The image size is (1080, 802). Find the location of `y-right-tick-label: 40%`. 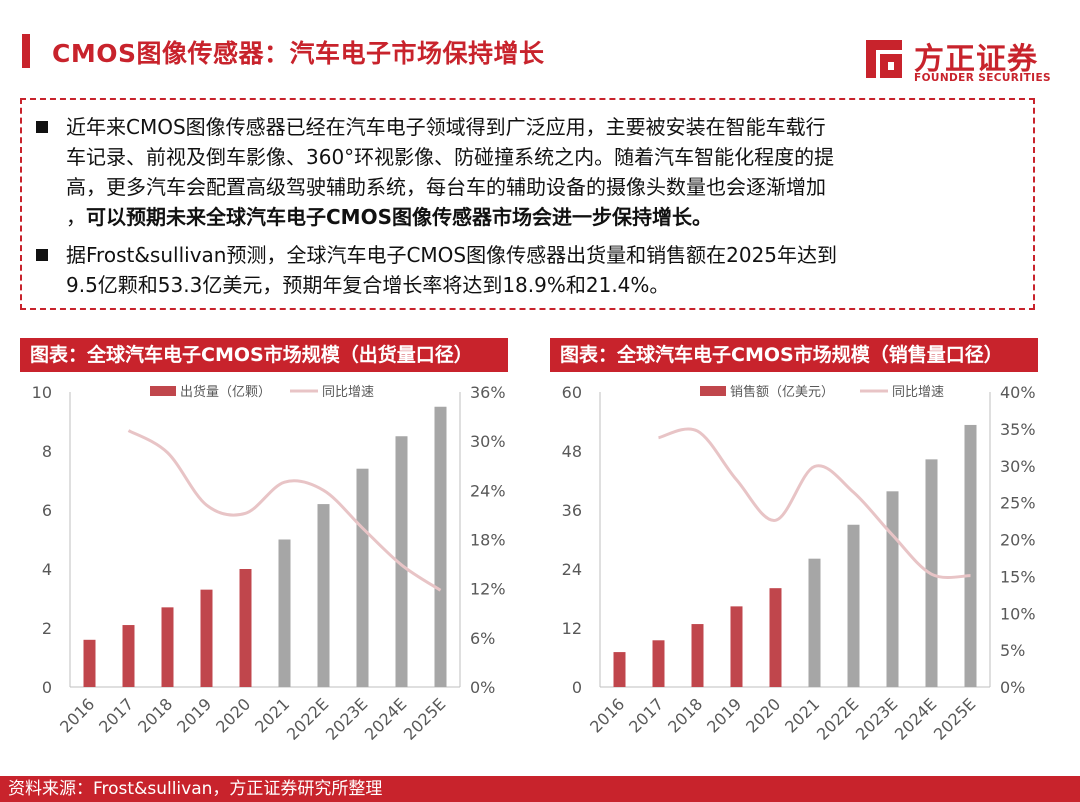

y-right-tick-label: 40% is located at coordinates (1018, 392).